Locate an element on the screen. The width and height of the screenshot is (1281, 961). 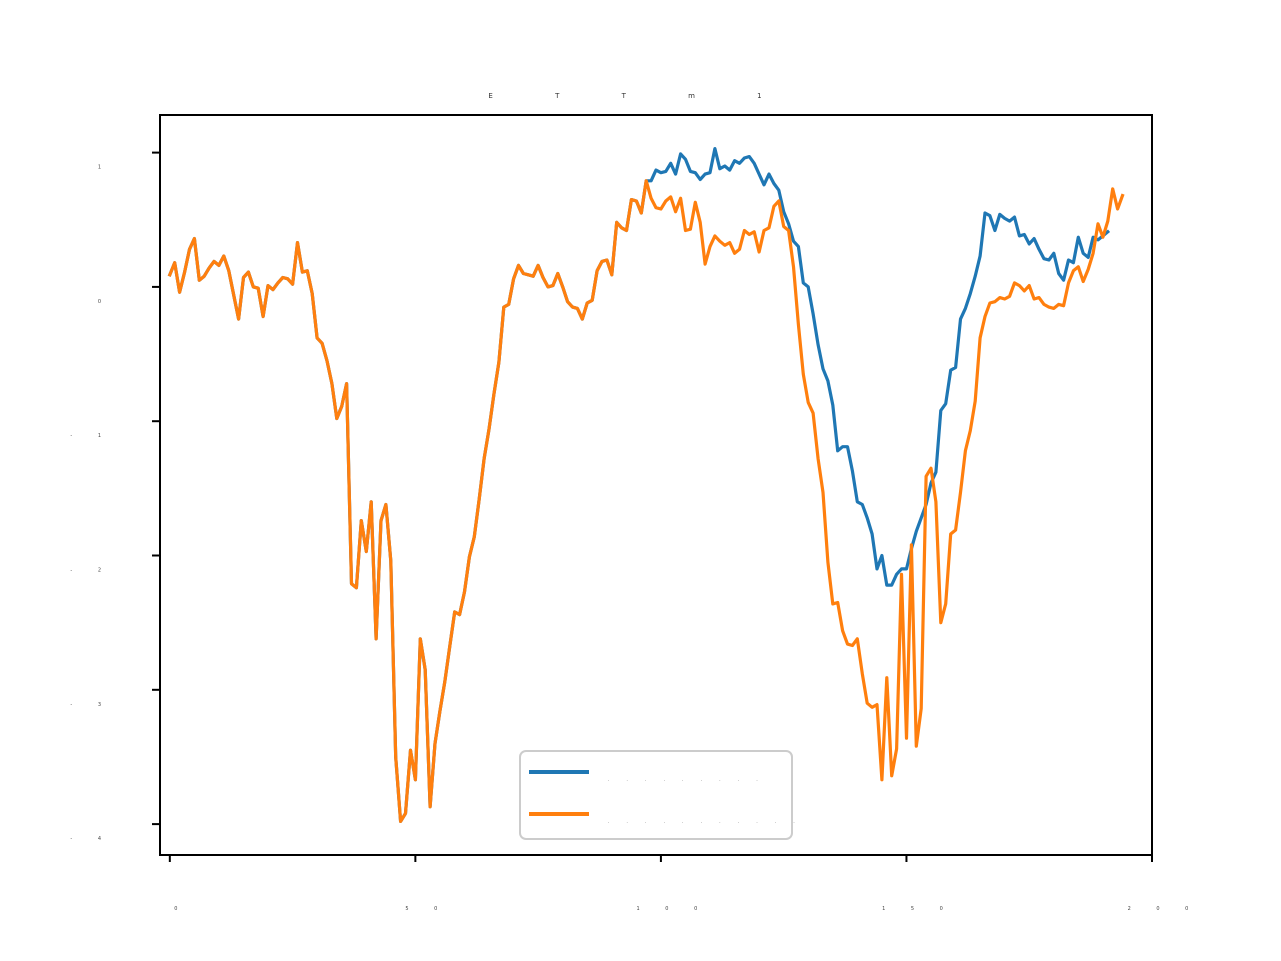
legend-label-series-1: · · · · · · · · · is located at coordinates (687, 780).